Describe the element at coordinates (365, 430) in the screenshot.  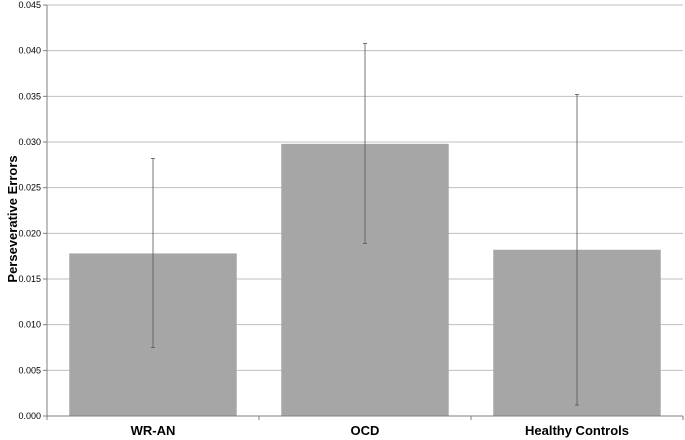
I see `x-category-label: OCD` at that location.